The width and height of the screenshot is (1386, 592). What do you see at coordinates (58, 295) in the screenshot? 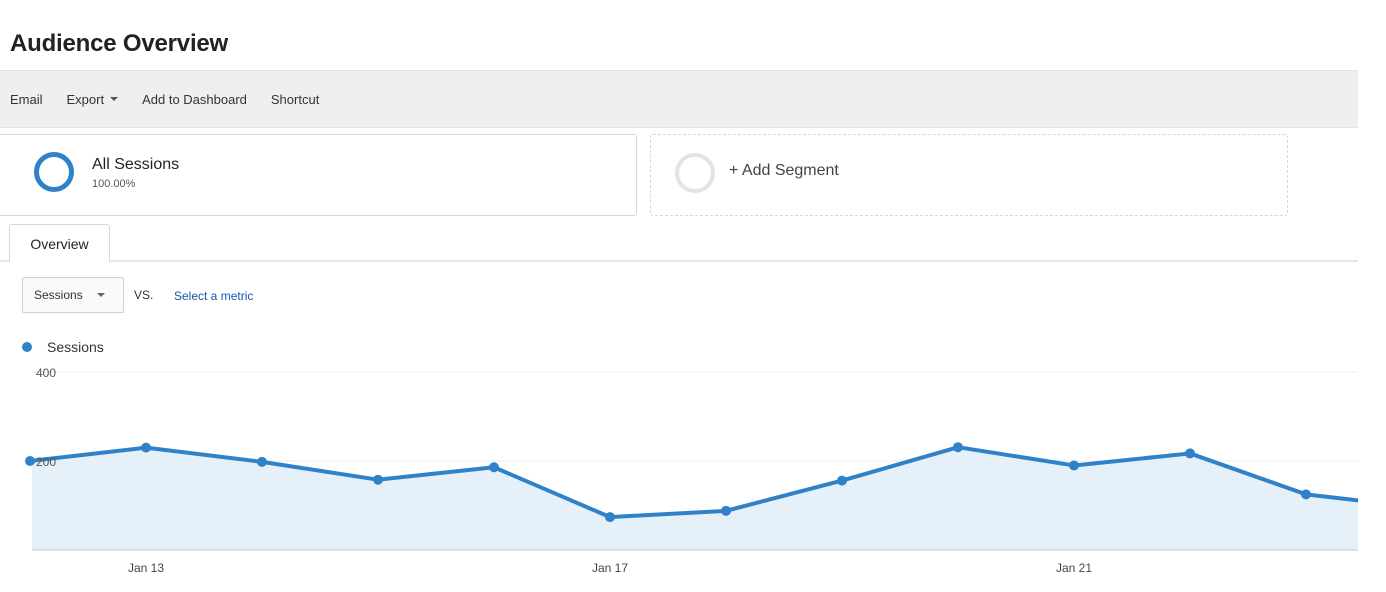
I see `metric-select-label: Sessions` at bounding box center [58, 295].